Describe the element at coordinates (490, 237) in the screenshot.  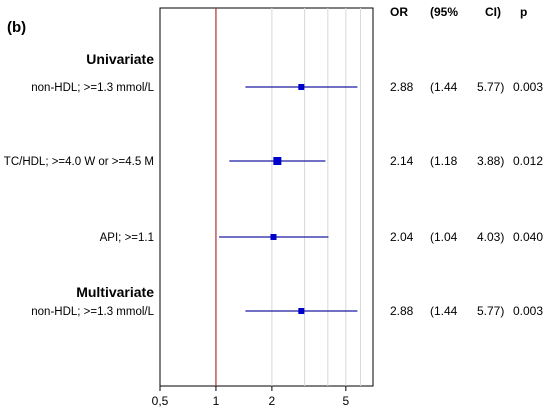
I see `ci-upper: 4.03)` at that location.